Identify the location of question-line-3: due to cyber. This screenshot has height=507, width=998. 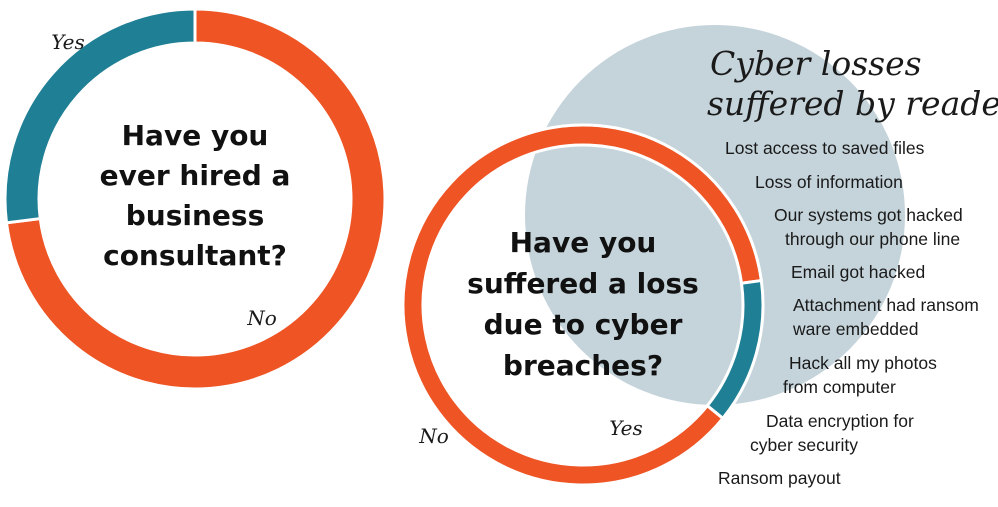
(583, 324).